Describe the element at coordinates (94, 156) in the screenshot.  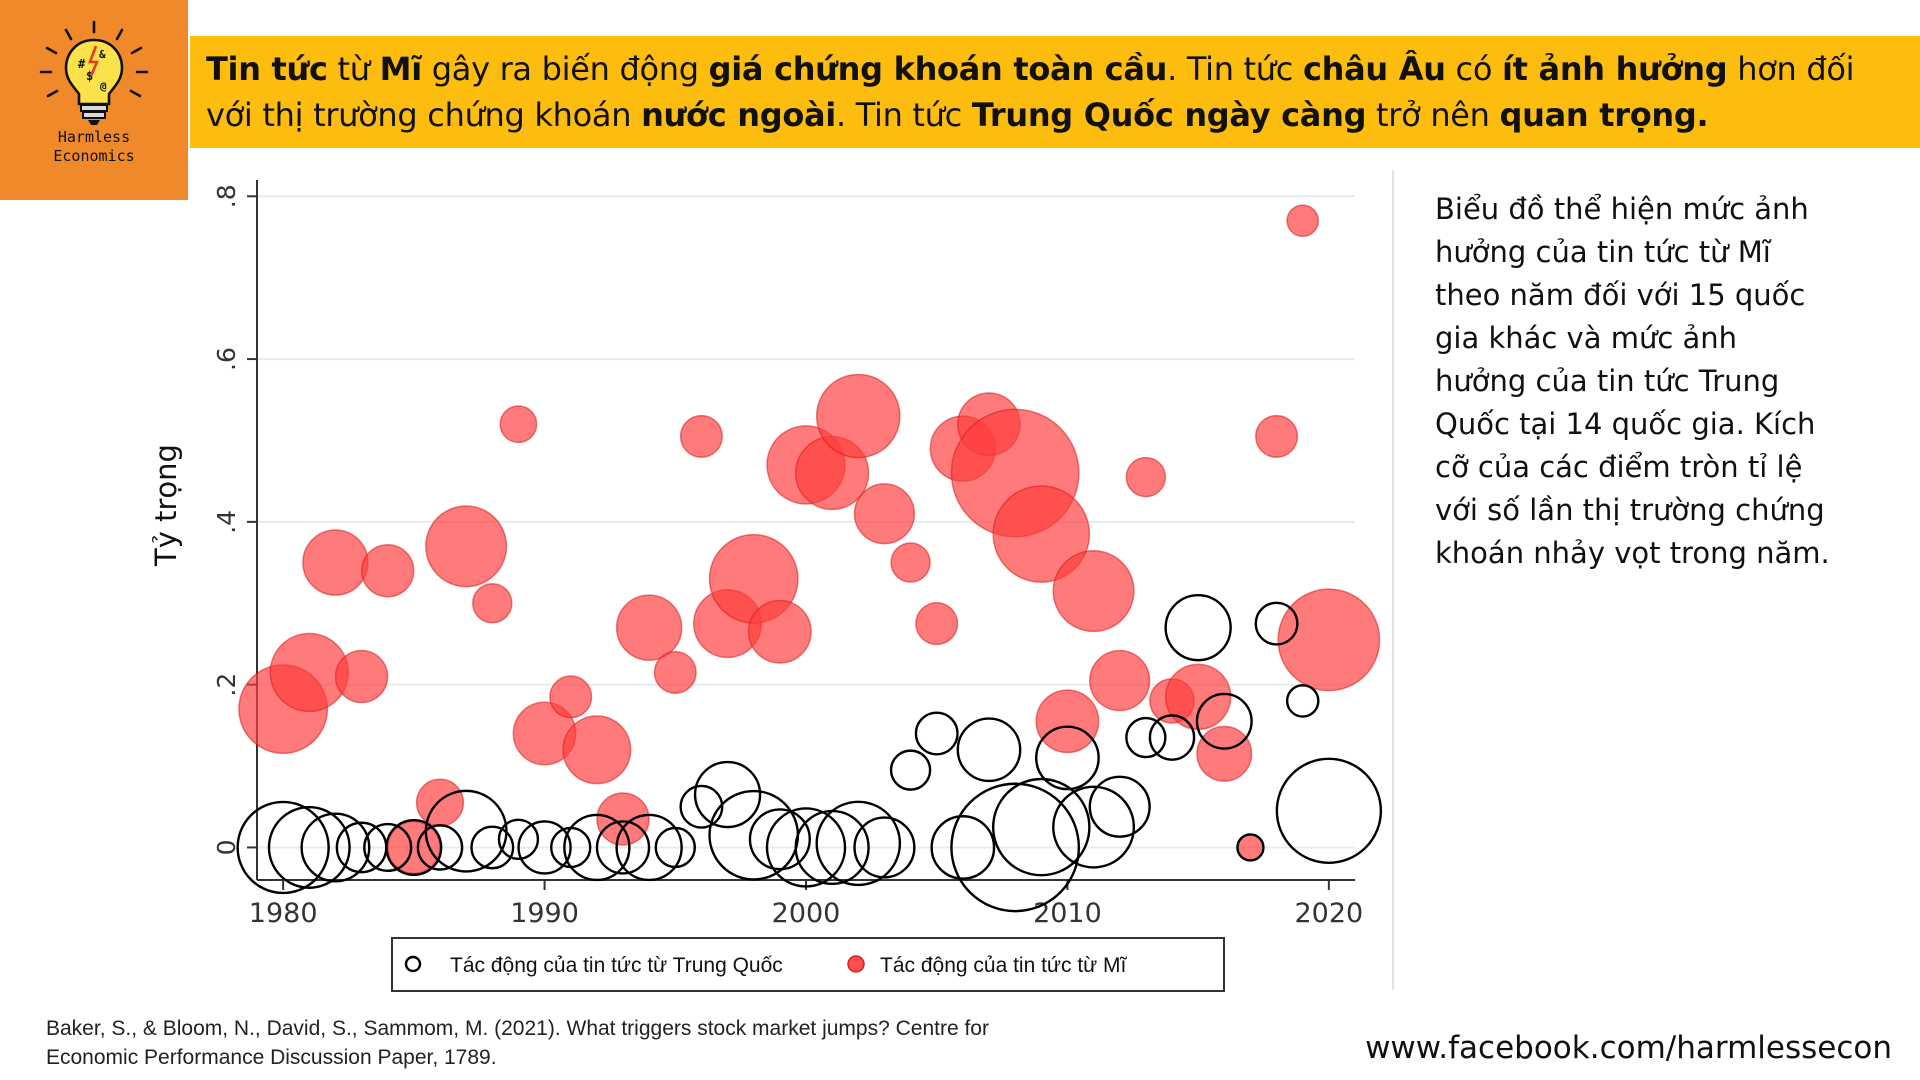
I see `logo-line2: Economics` at that location.